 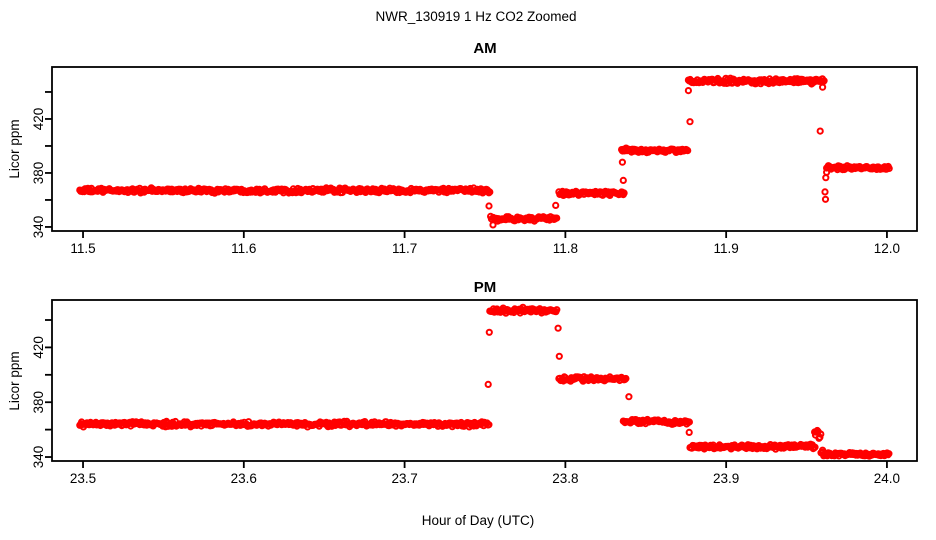 What do you see at coordinates (404, 478) in the screenshot?
I see `x-tick-label: 23.7` at bounding box center [404, 478].